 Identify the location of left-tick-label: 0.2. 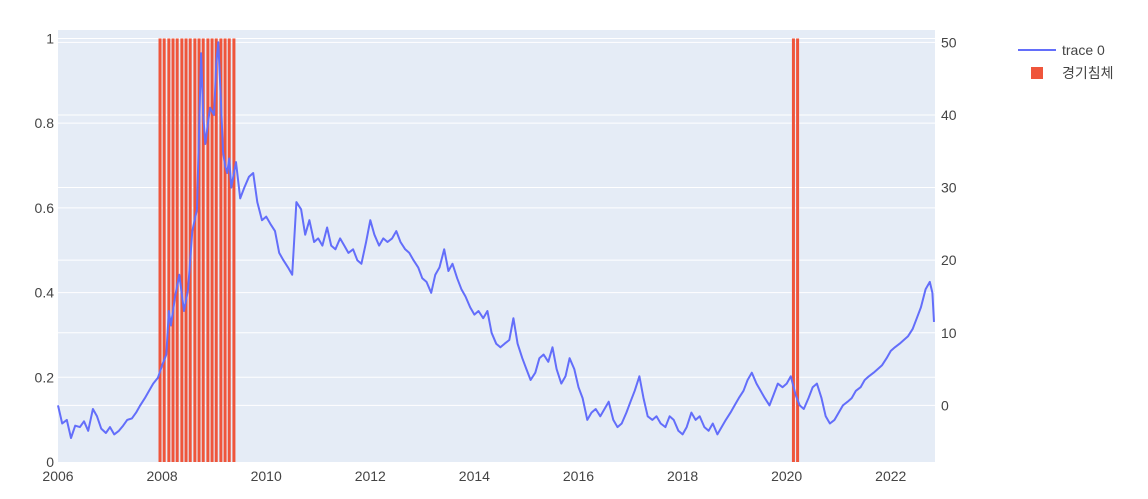
(45, 377).